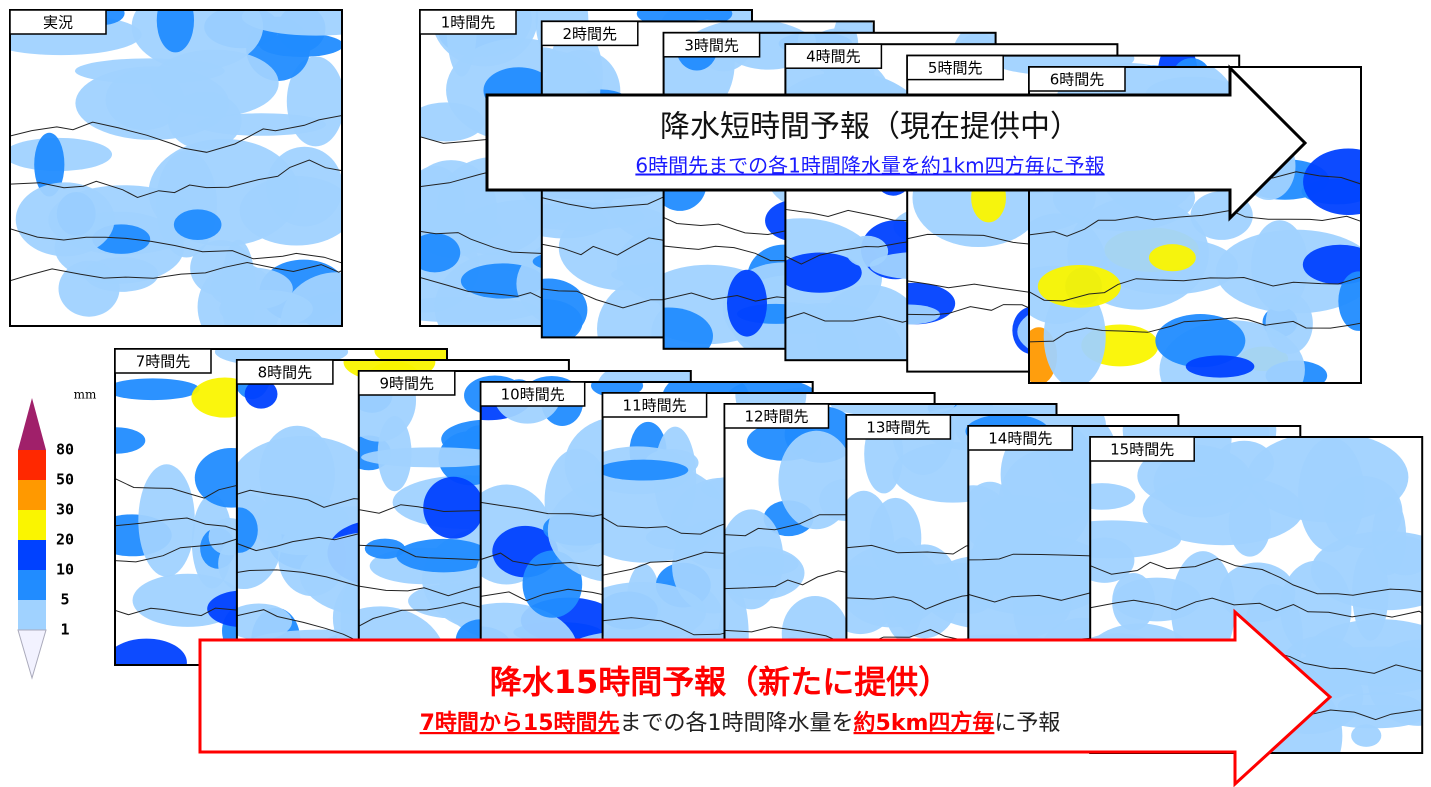 This screenshot has width=1431, height=787. I want to click on arrow-title: 降水15時間予報（新たに提供）, so click(720, 682).